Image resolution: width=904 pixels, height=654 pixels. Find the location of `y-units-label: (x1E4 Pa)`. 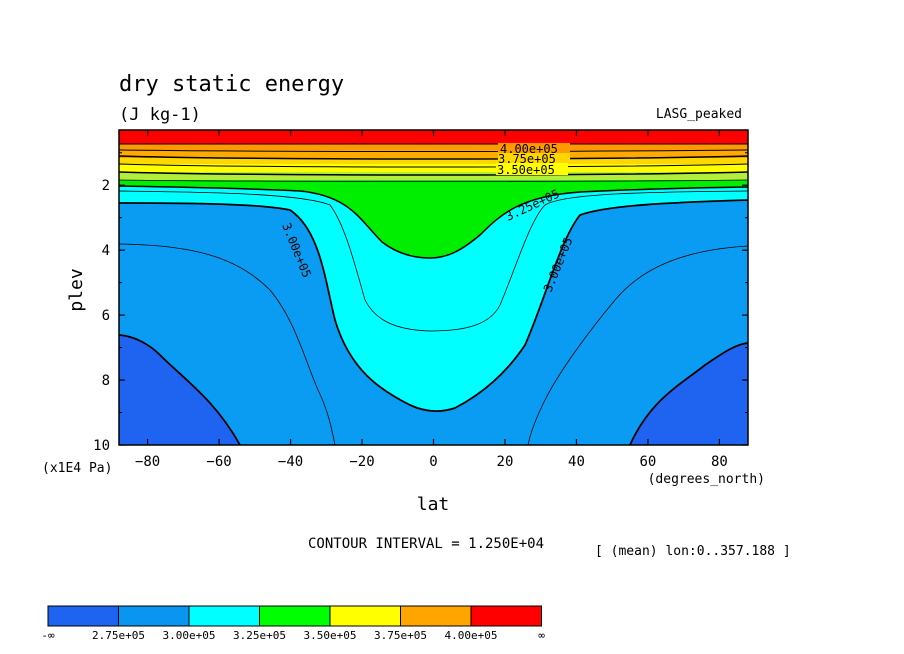

y-units-label: (x1E4 Pa) is located at coordinates (77, 468).